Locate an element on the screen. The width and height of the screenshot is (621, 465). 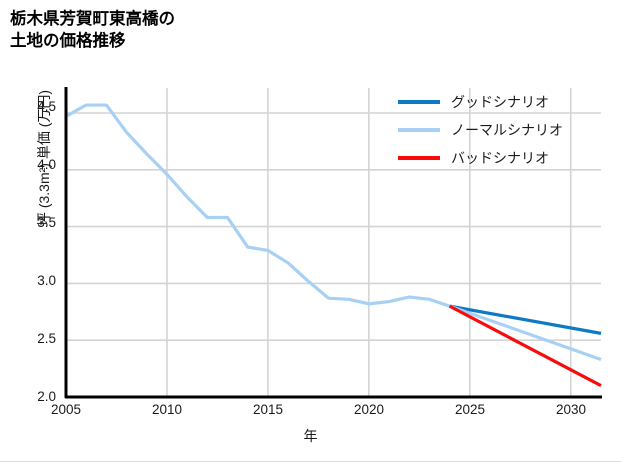
x-tick-label: 2010 is located at coordinates (167, 409).